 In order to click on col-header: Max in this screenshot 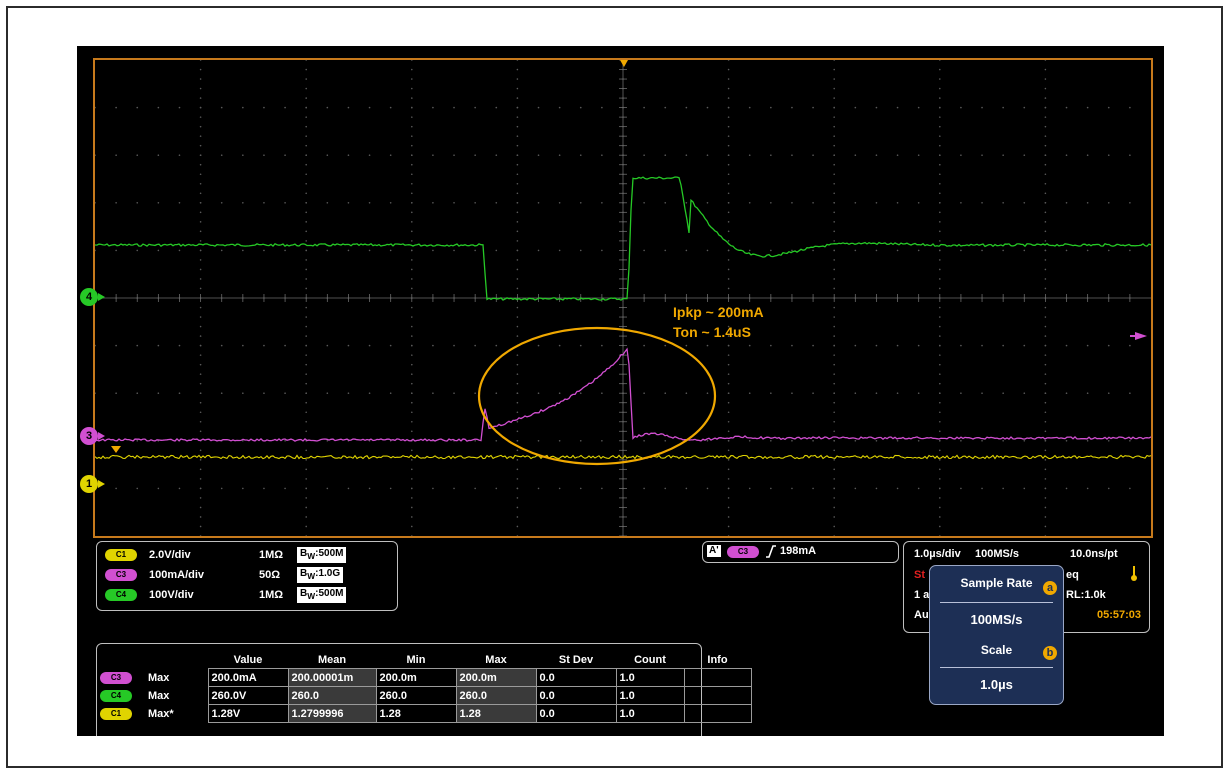, I will do `click(496, 659)`.